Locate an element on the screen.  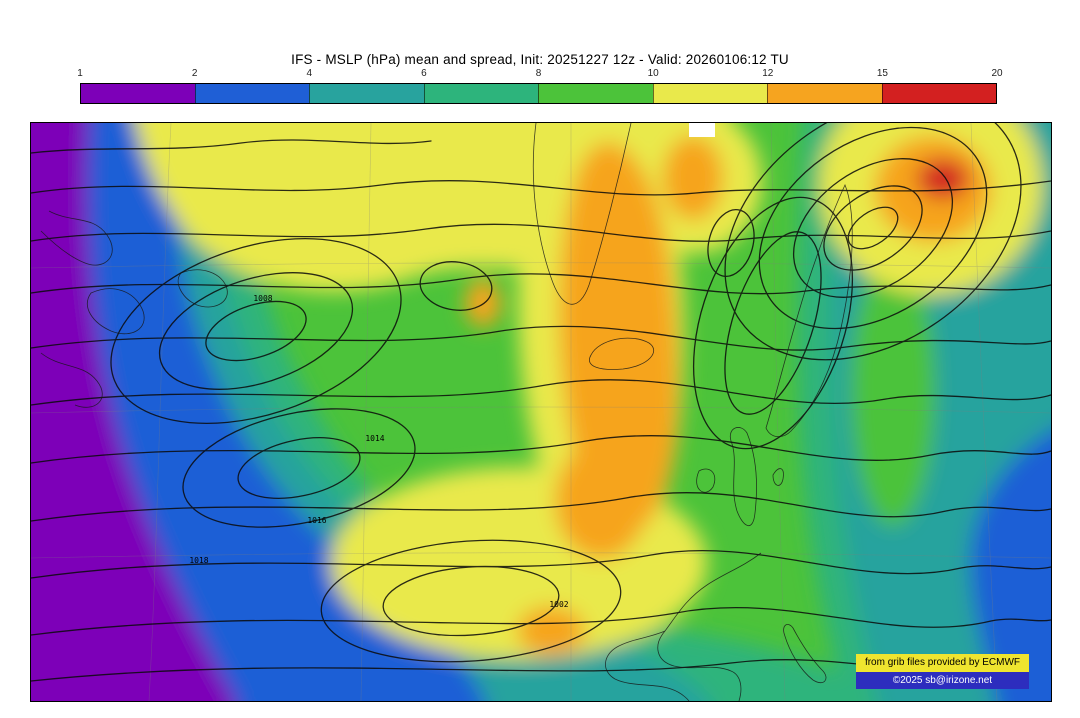
colorbar-segments is located at coordinates (538, 93).